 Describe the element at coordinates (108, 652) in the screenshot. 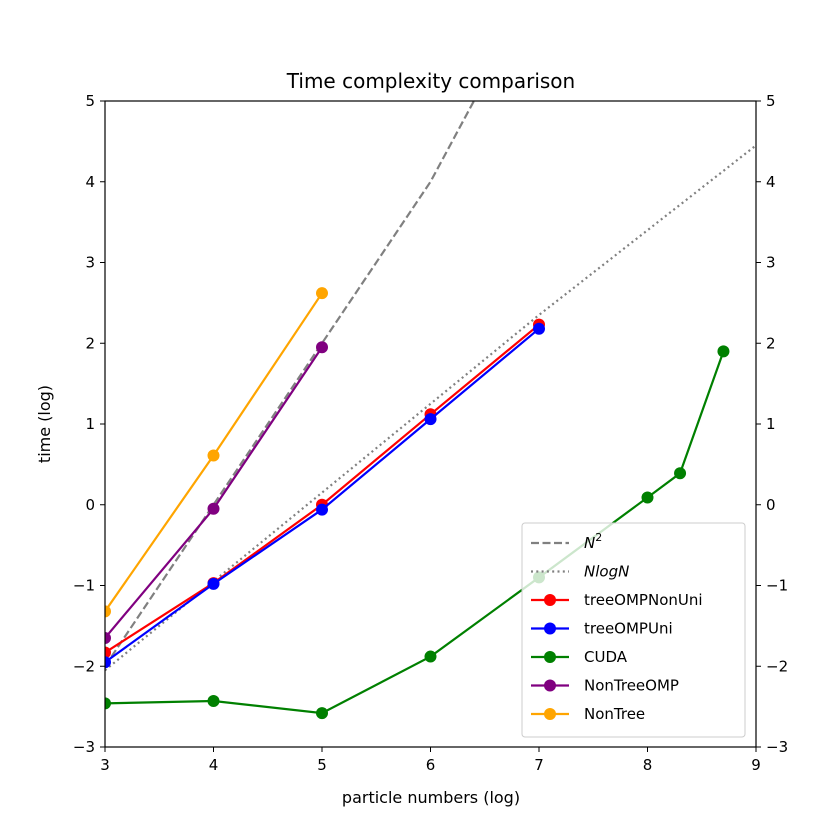

I see `data-point-treeompnonuni` at that location.